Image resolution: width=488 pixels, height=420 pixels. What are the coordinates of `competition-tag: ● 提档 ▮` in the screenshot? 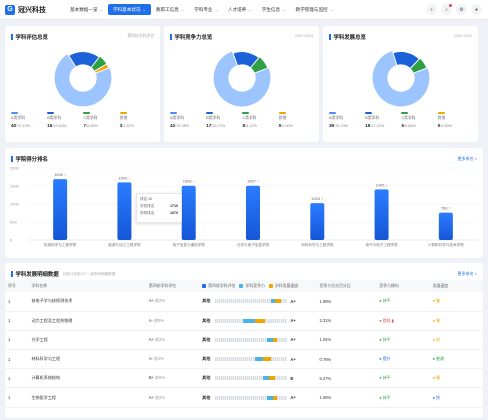 It's located at (403, 321).